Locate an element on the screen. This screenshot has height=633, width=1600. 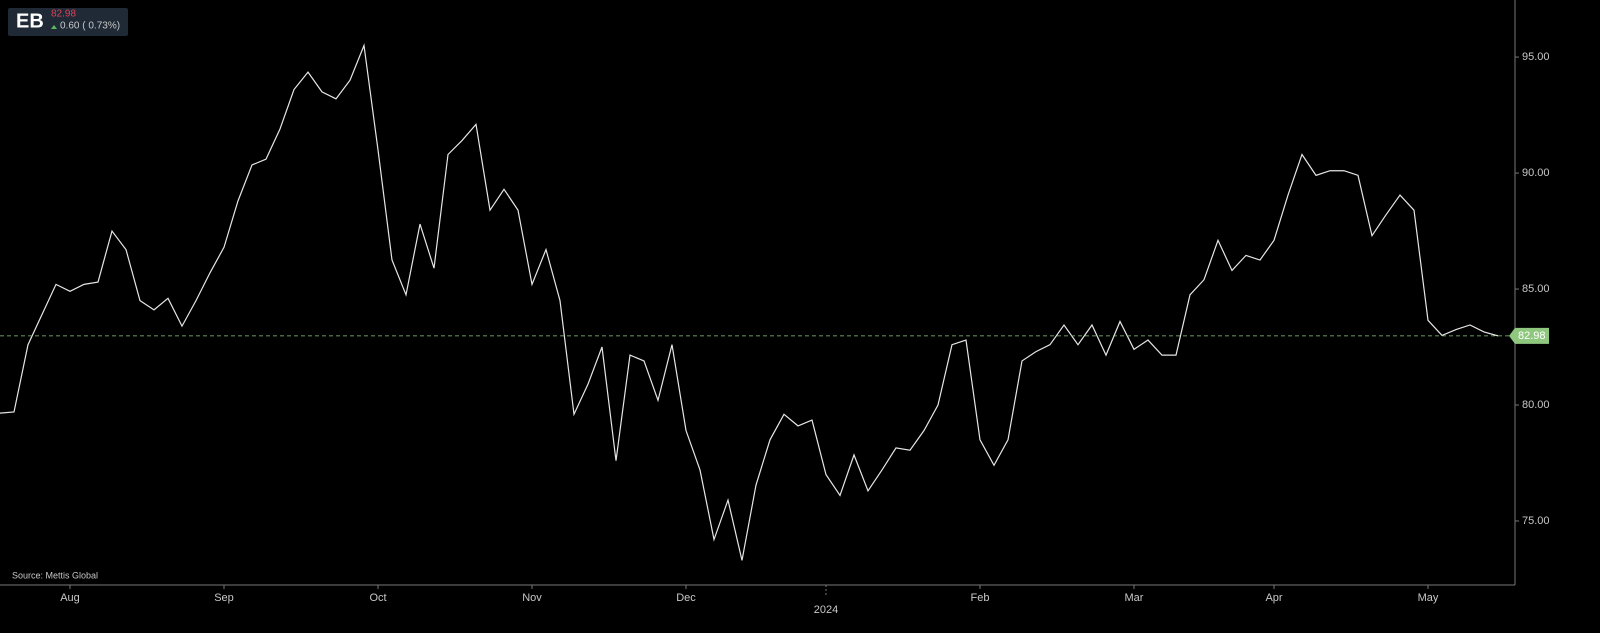
x-tick-label: Feb is located at coordinates (980, 598).